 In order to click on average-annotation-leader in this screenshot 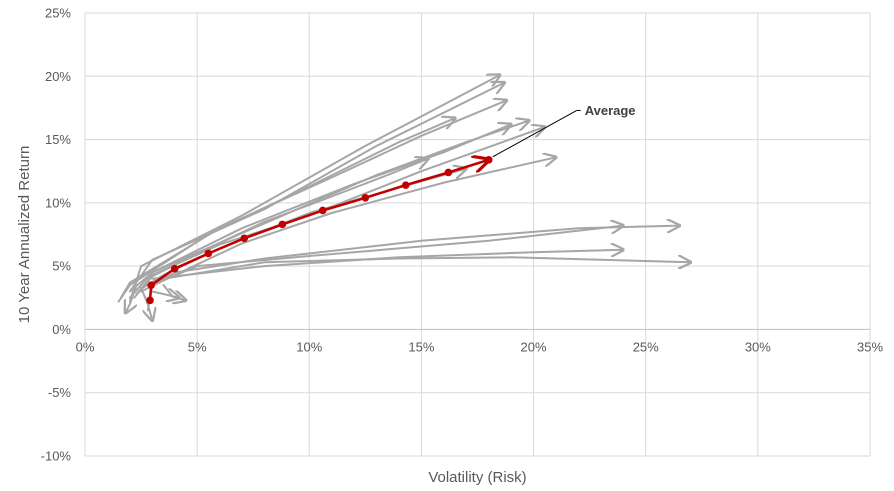, I will do `click(534, 134)`.